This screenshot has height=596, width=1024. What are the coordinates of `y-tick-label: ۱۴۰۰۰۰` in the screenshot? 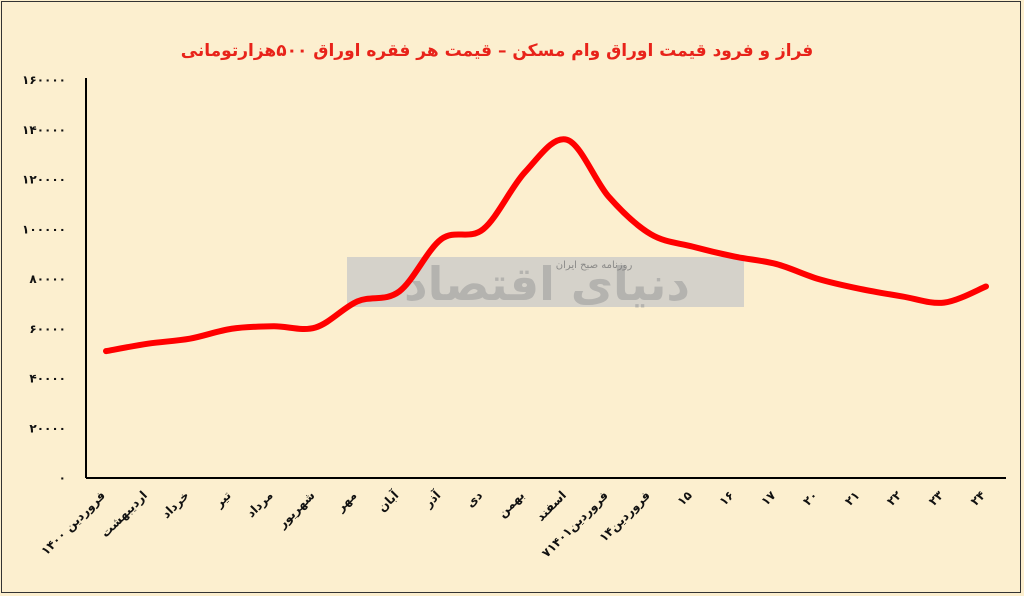 It's located at (44, 130).